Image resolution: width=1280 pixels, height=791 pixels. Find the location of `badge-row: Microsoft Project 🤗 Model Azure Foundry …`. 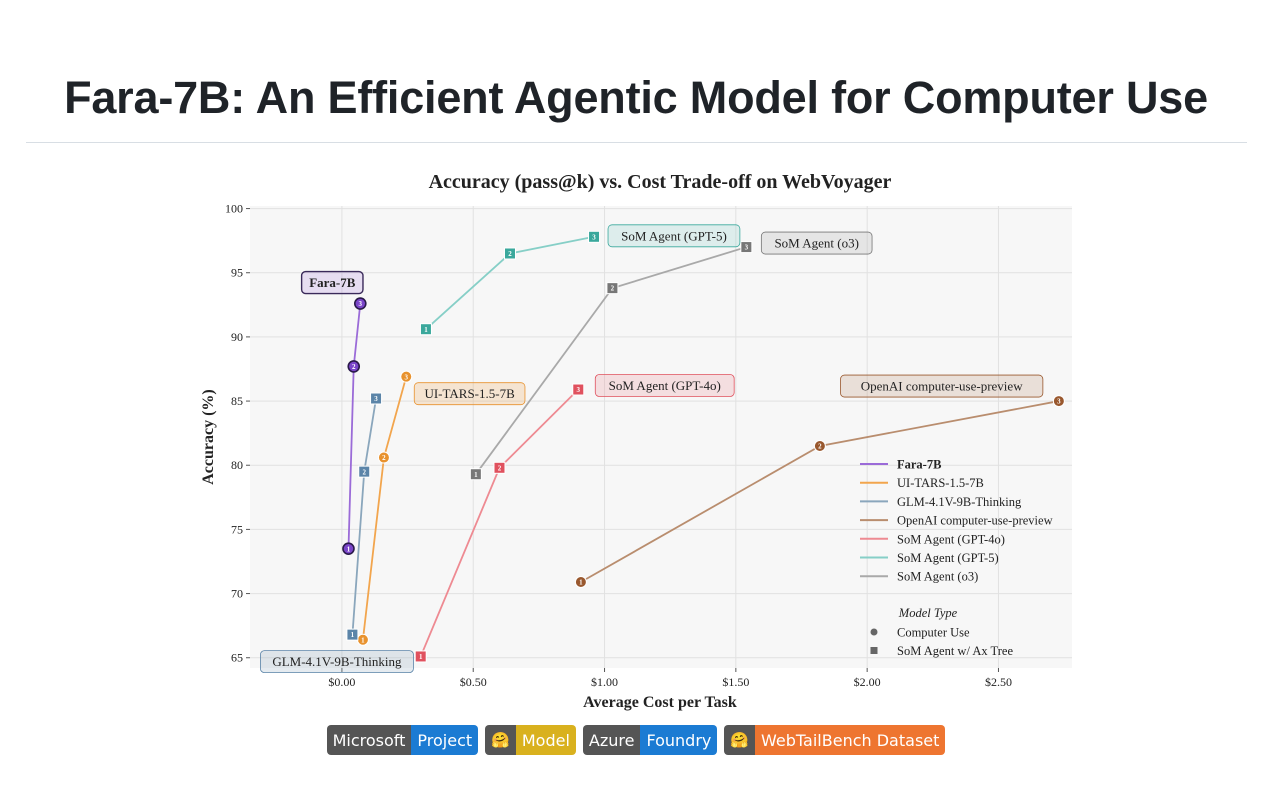

badge-row: Microsoft Project 🤗 Model Azure Foundry … is located at coordinates (636, 740).